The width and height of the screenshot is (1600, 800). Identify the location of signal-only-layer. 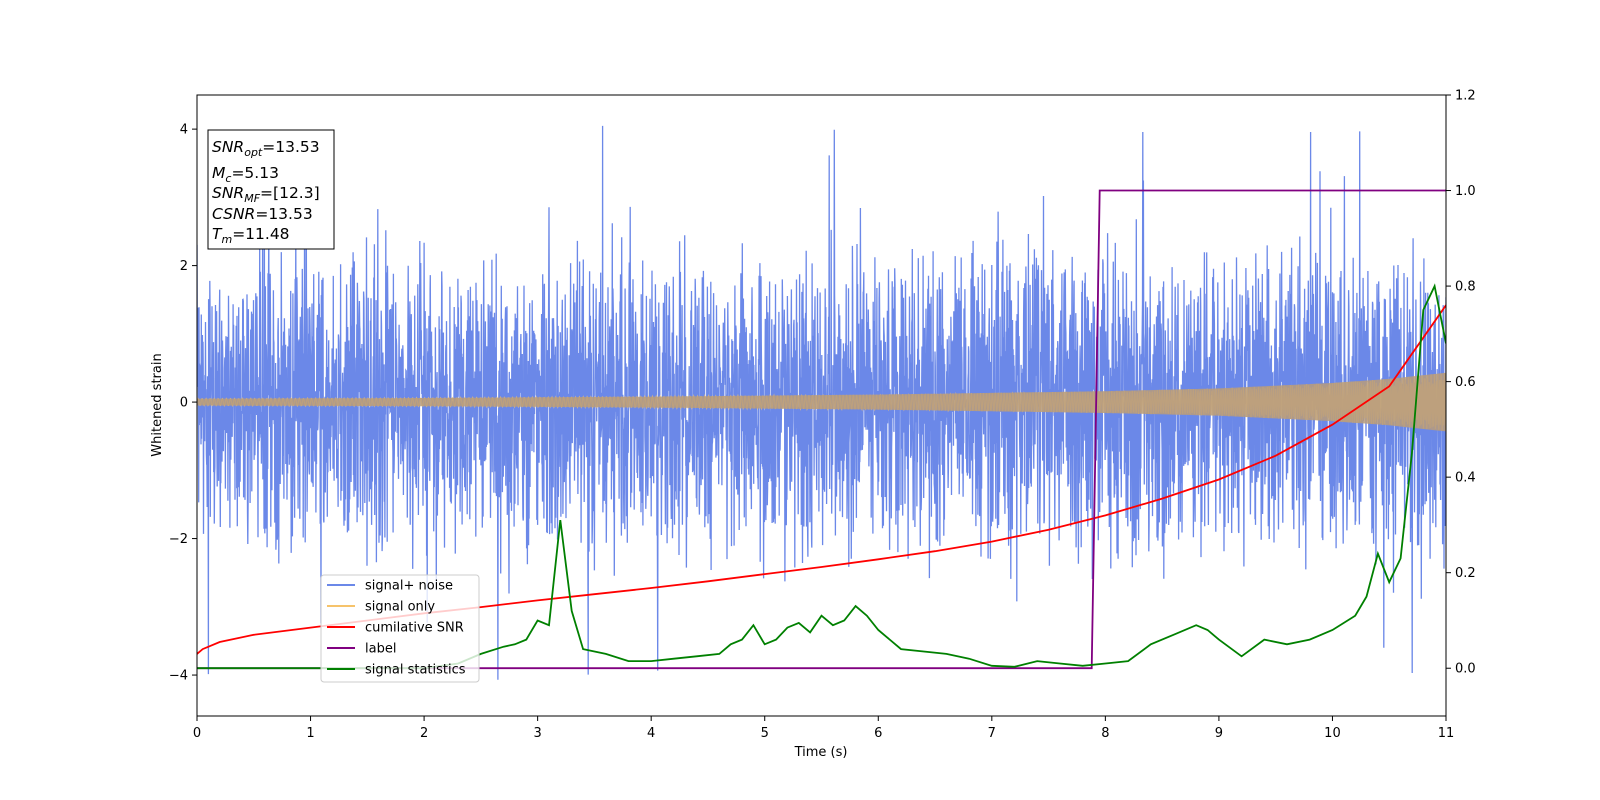
(821, 402).